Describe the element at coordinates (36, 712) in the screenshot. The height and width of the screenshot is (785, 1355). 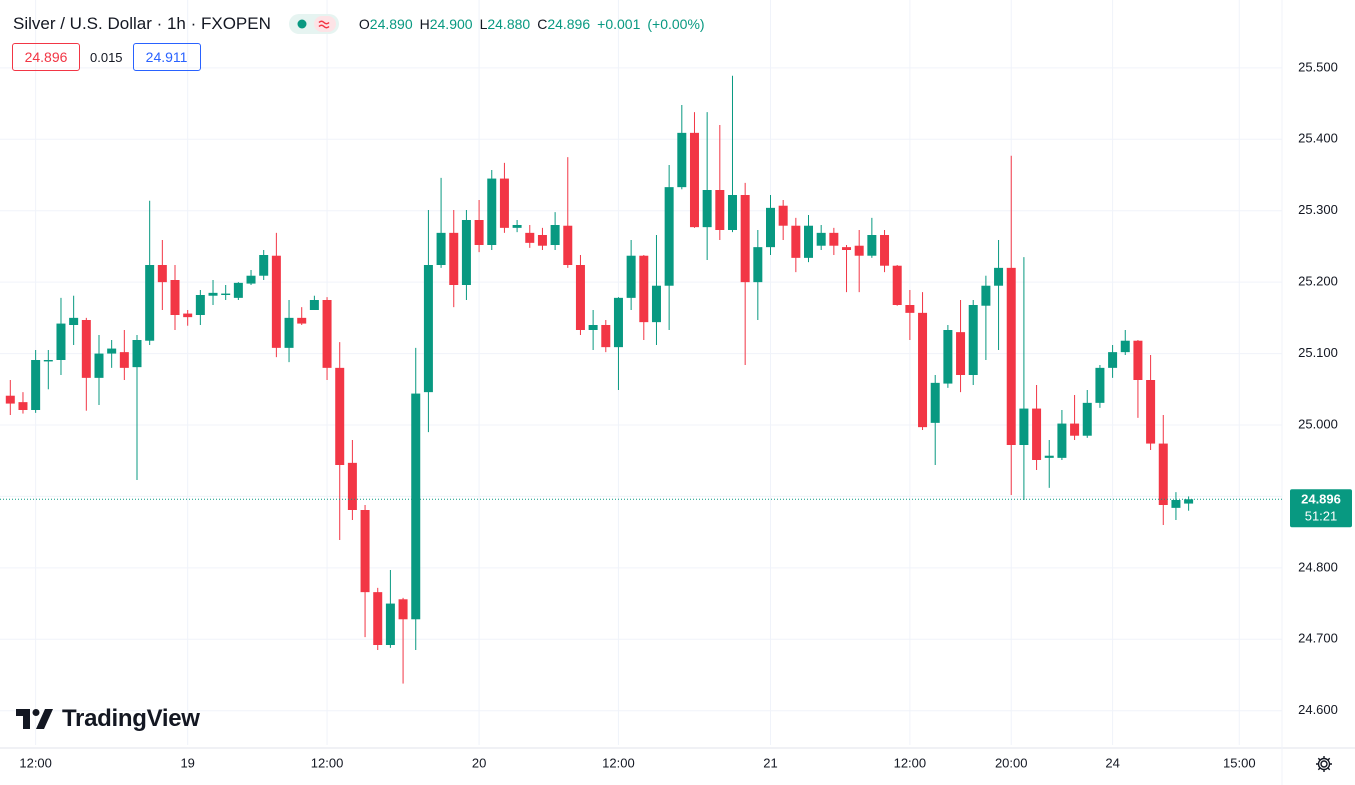
I see `logo-dot` at that location.